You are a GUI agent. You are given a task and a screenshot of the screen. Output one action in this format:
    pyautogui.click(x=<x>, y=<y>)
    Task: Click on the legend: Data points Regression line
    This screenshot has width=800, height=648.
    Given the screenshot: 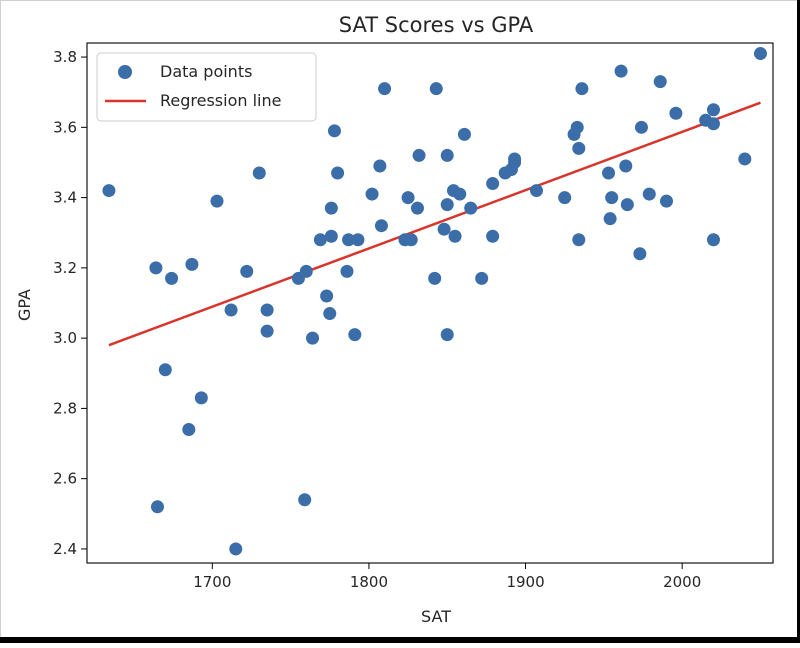 What is the action you would take?
    pyautogui.click(x=206, y=87)
    